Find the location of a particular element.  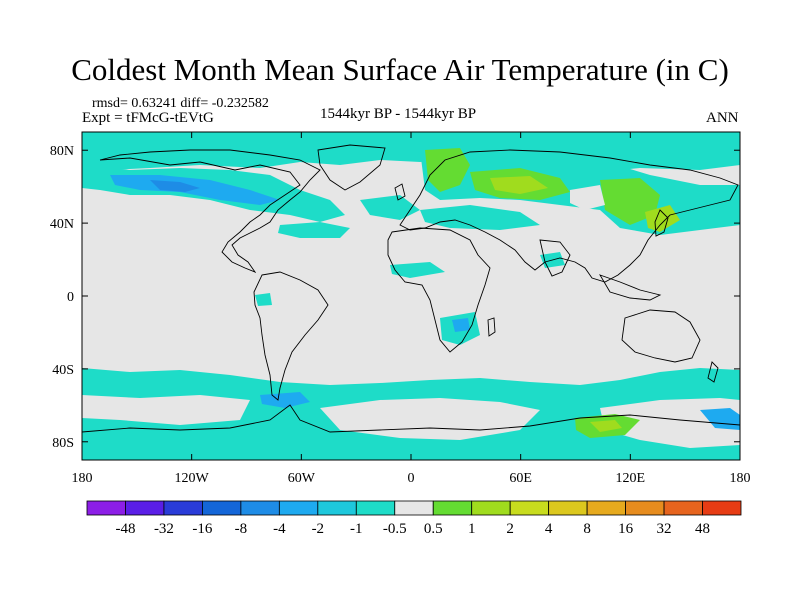

x-tick-label: 60W is located at coordinates (302, 478).